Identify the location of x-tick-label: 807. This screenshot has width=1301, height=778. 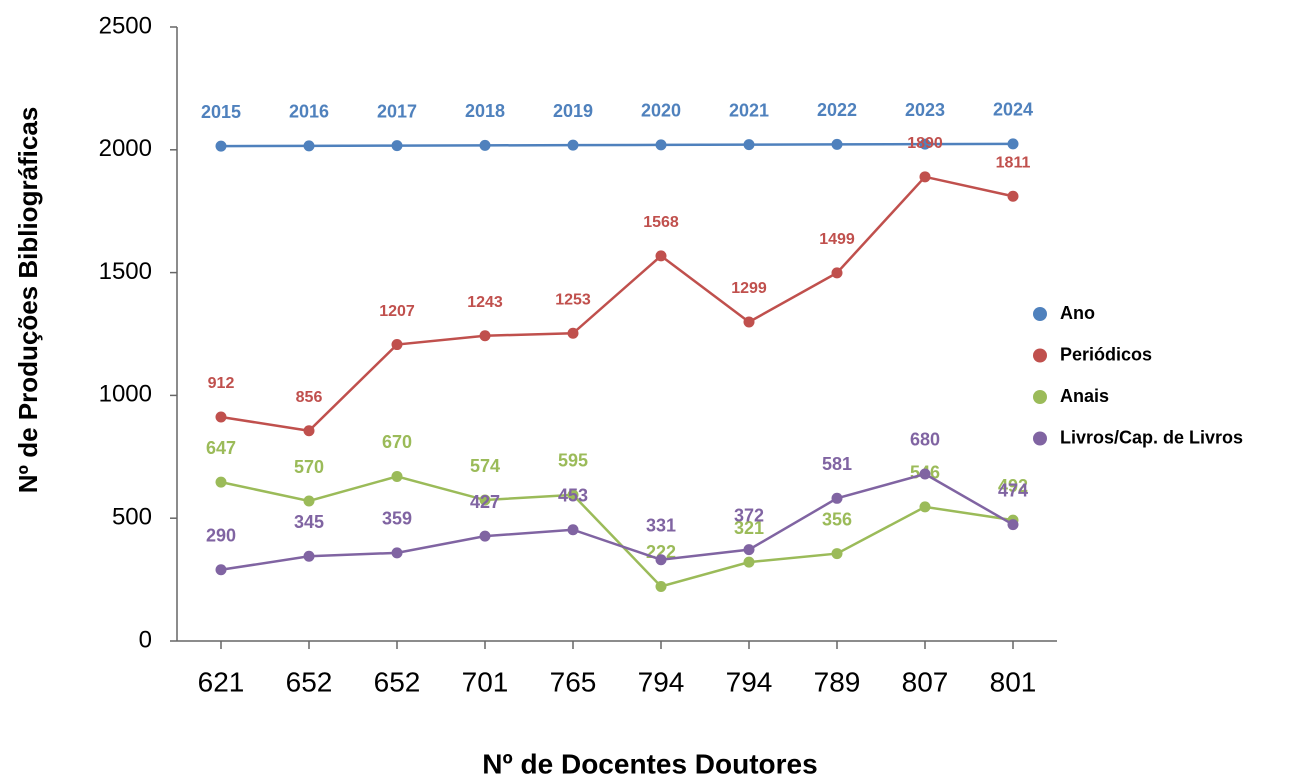
(925, 681).